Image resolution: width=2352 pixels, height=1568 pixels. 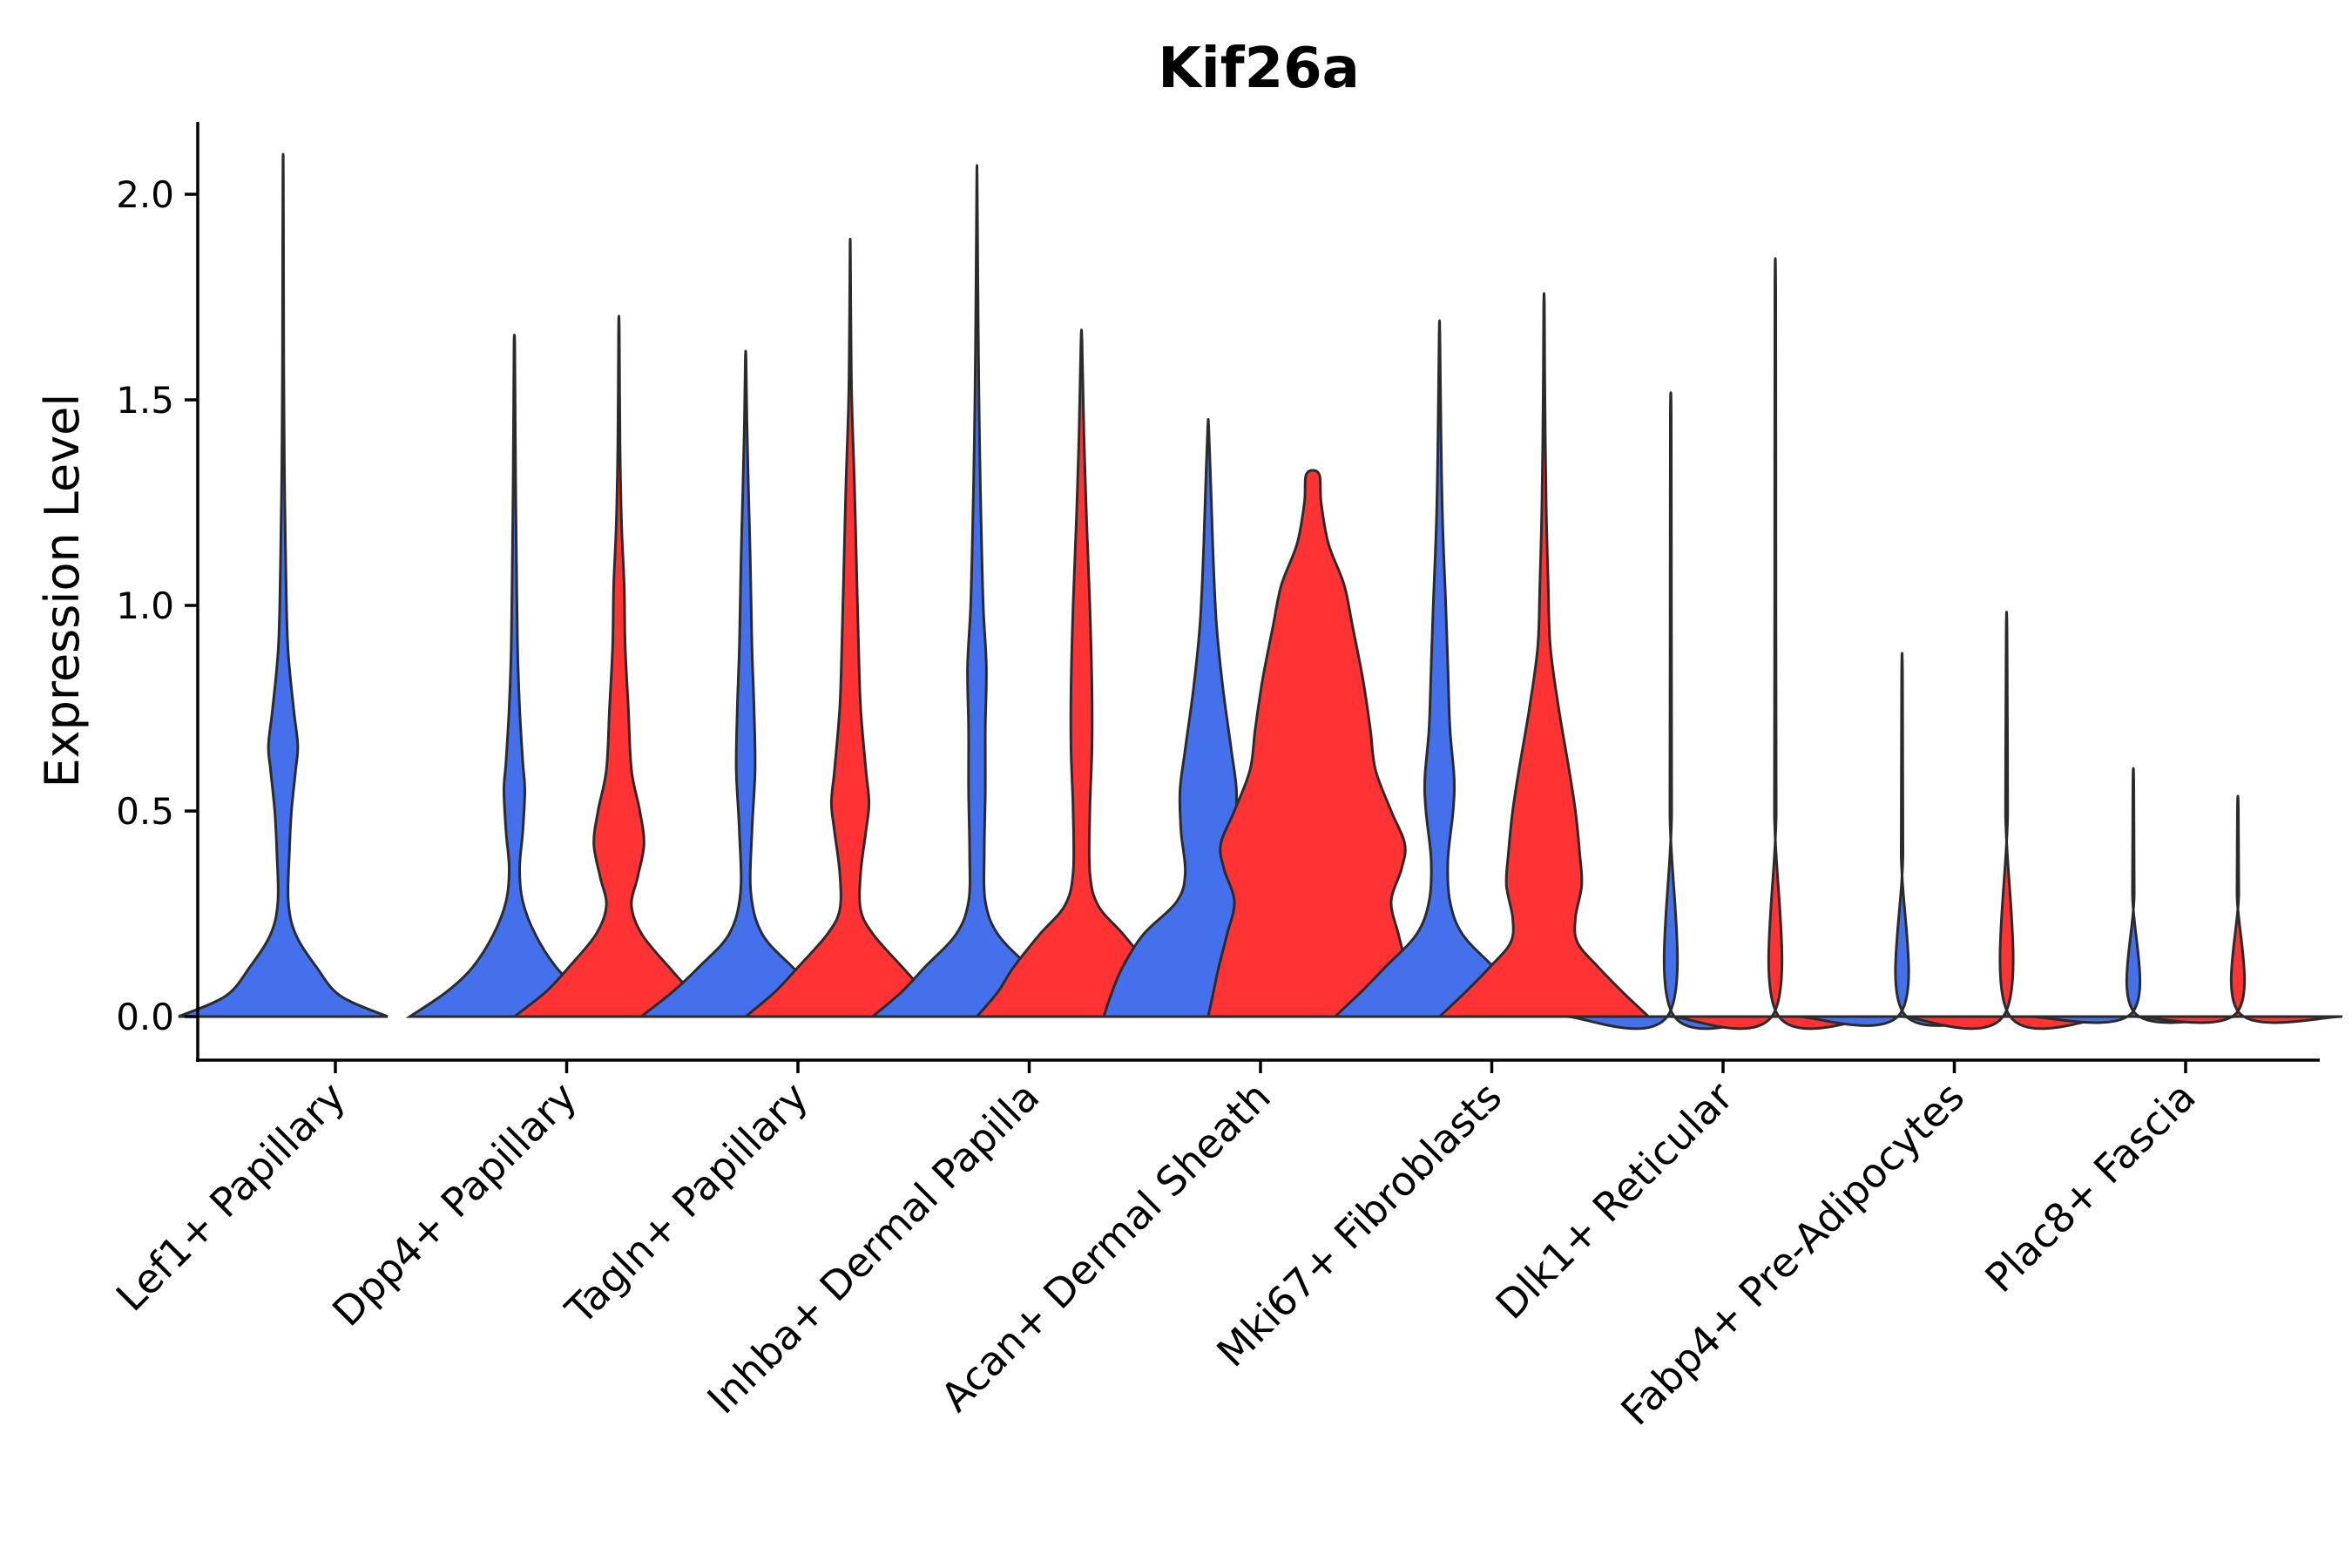 What do you see at coordinates (145, 606) in the screenshot?
I see `y-tick-label: 1.0` at bounding box center [145, 606].